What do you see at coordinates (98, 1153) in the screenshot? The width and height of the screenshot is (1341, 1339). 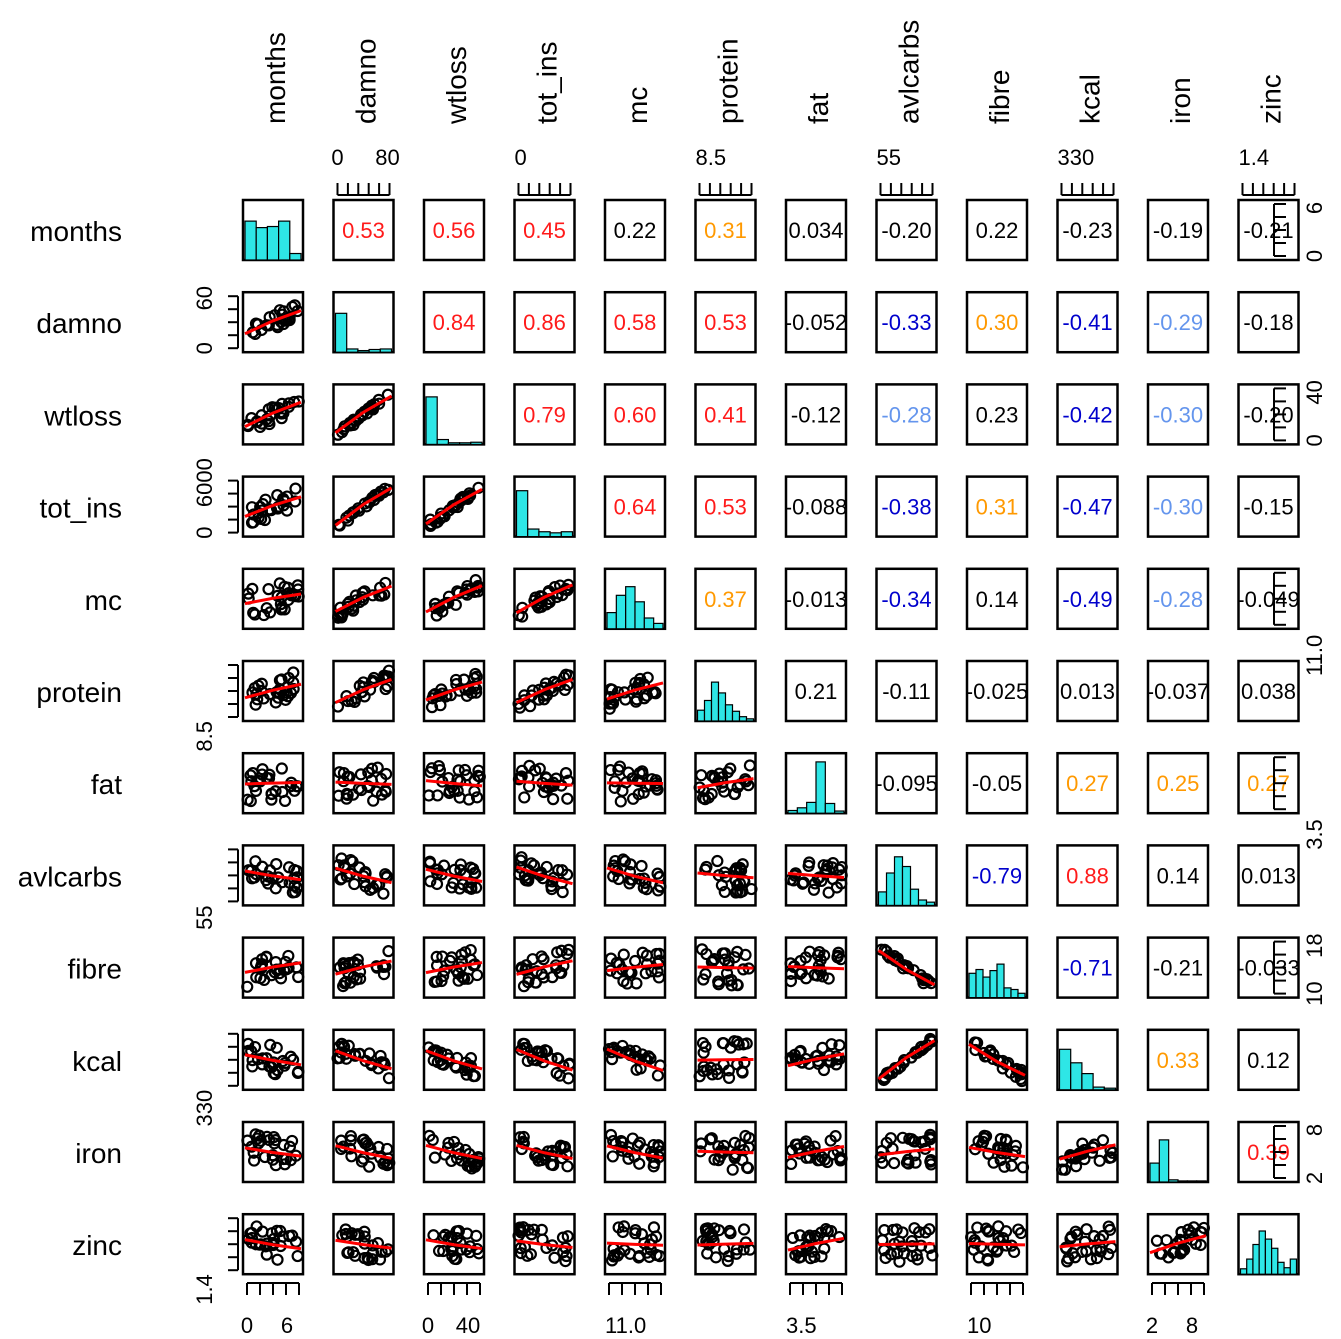 I see `row-label-iron: iron` at bounding box center [98, 1153].